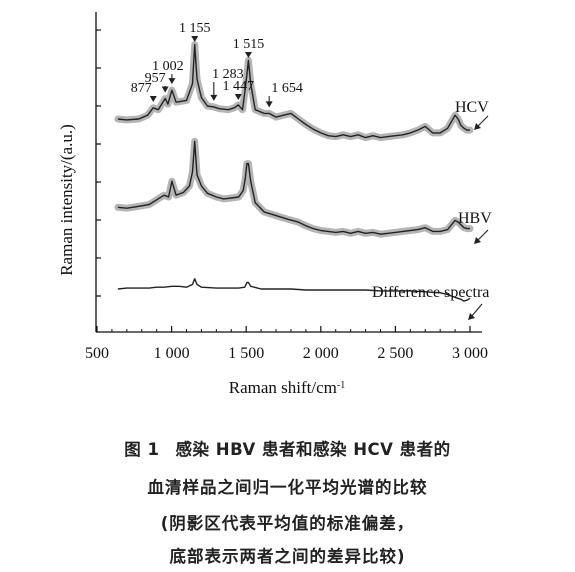 This screenshot has width=575, height=572. What do you see at coordinates (430, 292) in the screenshot?
I see `series-label: Difference spectra` at bounding box center [430, 292].